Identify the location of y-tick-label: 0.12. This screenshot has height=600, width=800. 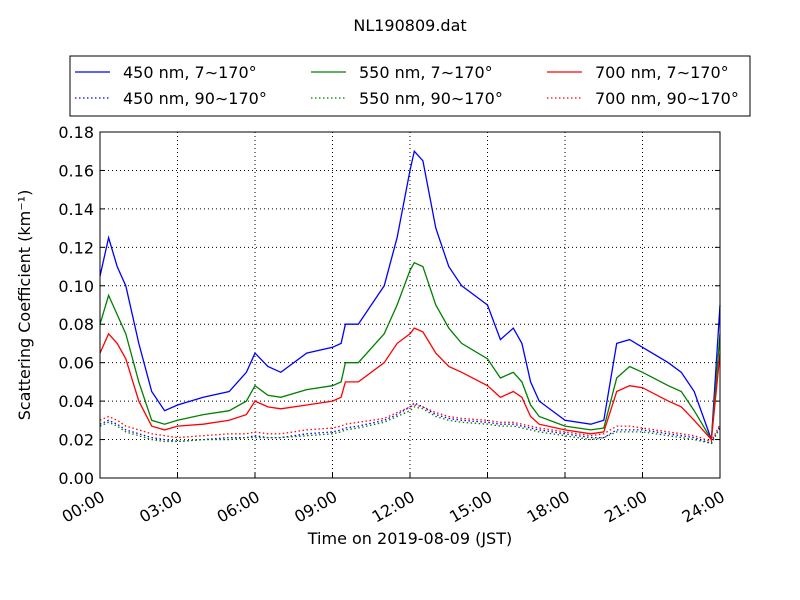
(76, 247).